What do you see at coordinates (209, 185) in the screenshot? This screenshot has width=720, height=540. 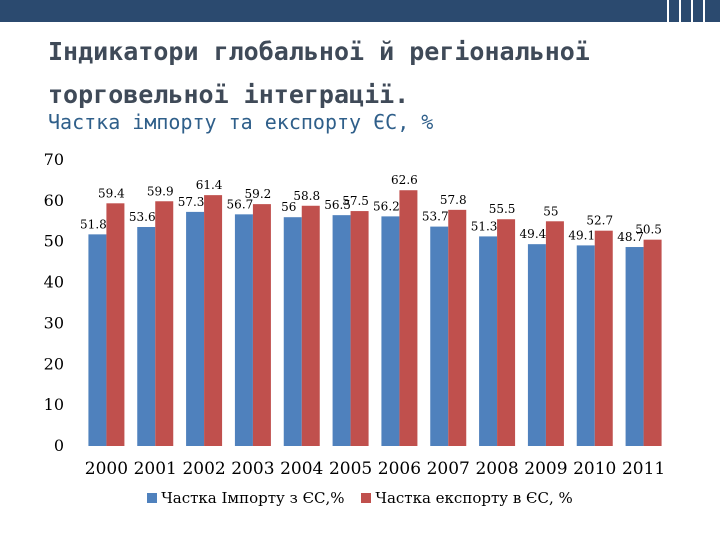 I see `export-data-label: 61.4` at bounding box center [209, 185].